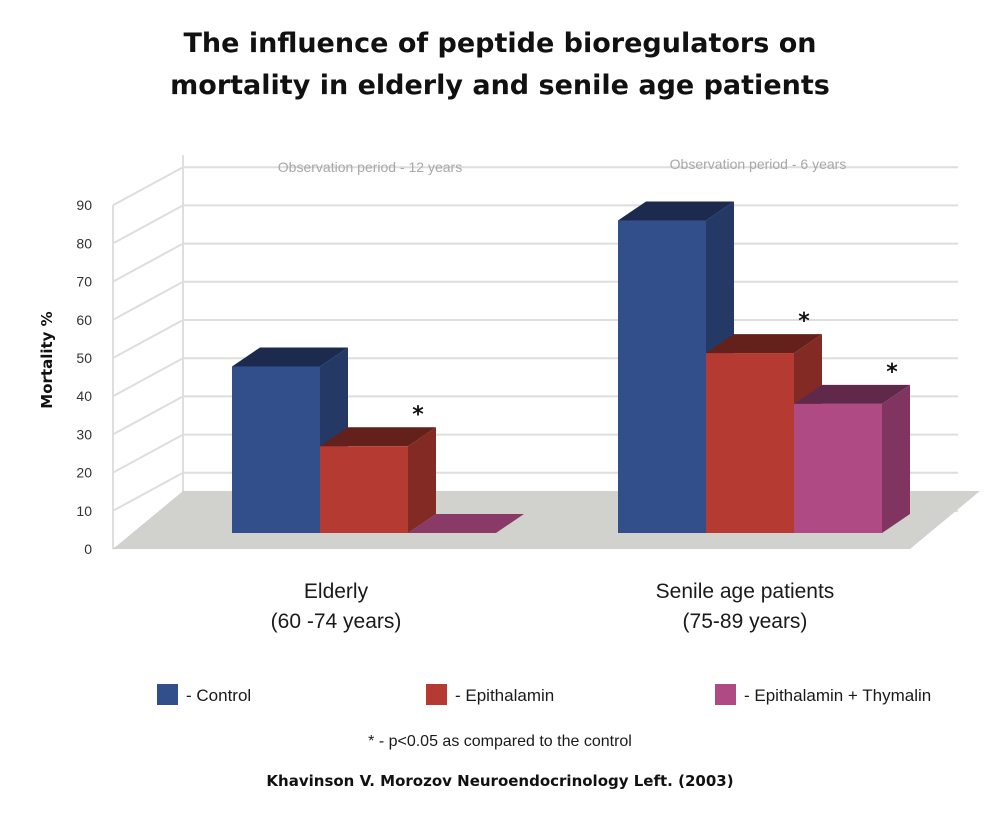  I want to click on y-tick-label: 50, so click(84, 358).